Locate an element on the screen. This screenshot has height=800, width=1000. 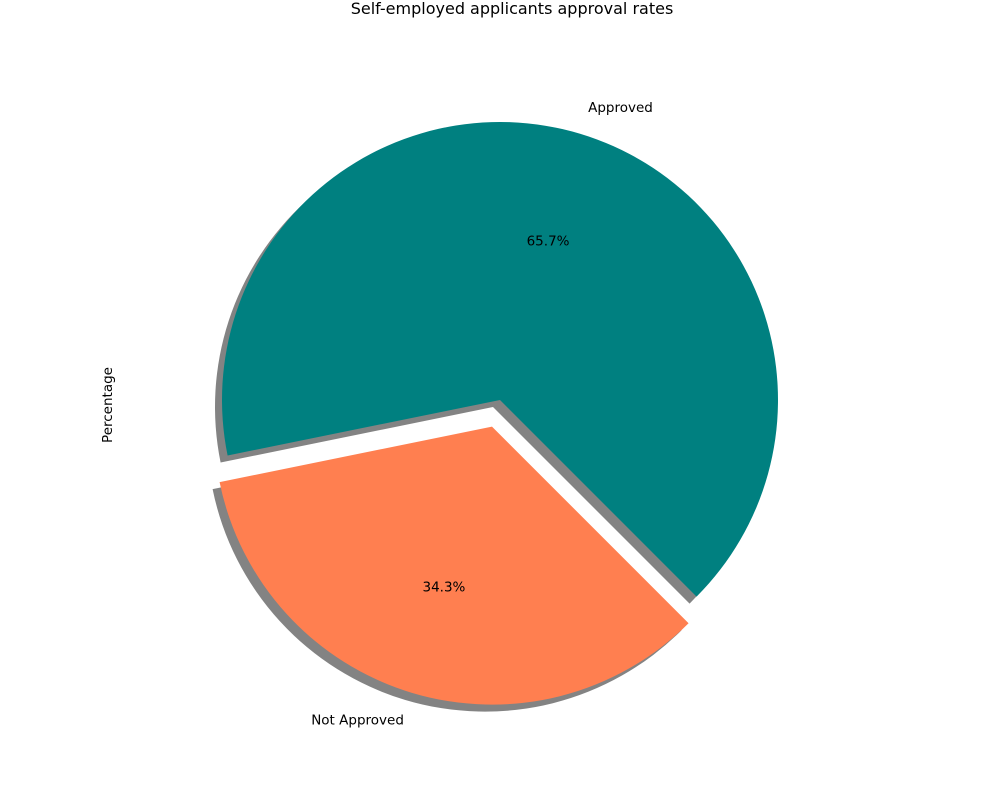
slice-label-approved: Approved is located at coordinates (620, 108).